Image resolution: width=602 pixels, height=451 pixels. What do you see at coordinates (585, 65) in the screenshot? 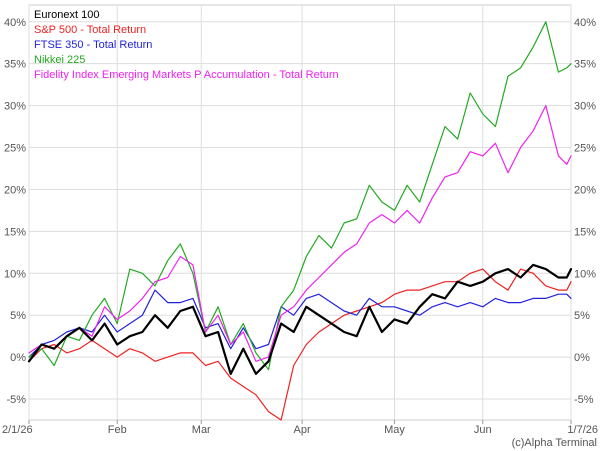
I see `y-tick-label-right: 35%` at bounding box center [585, 65].